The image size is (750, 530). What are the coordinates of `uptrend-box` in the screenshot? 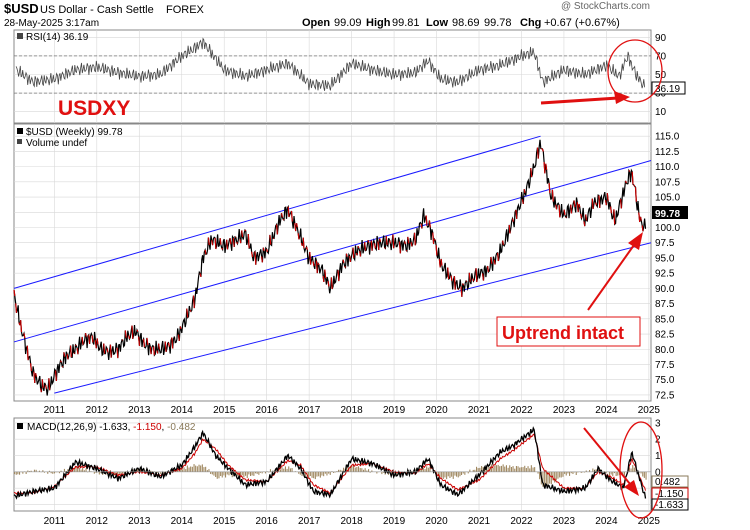 It's located at (568, 331).